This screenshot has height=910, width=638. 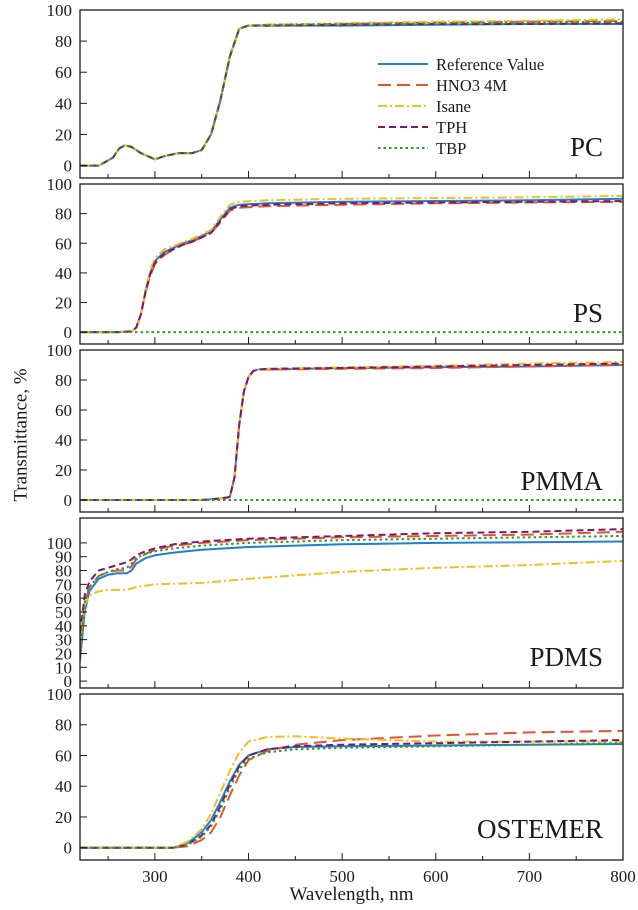 I want to click on y-tick-label: 90, so click(x=63, y=557).